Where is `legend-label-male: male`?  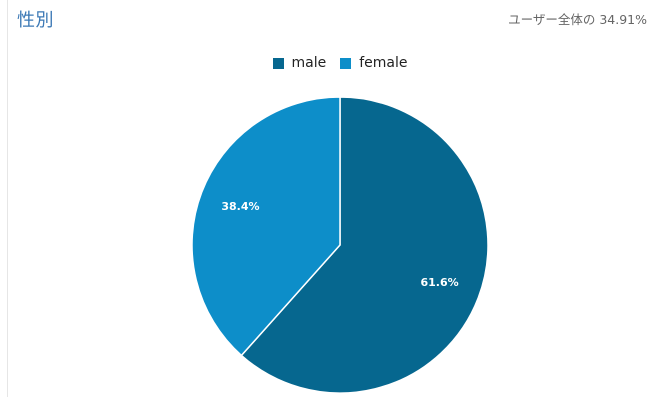 legend-label-male: male is located at coordinates (309, 63).